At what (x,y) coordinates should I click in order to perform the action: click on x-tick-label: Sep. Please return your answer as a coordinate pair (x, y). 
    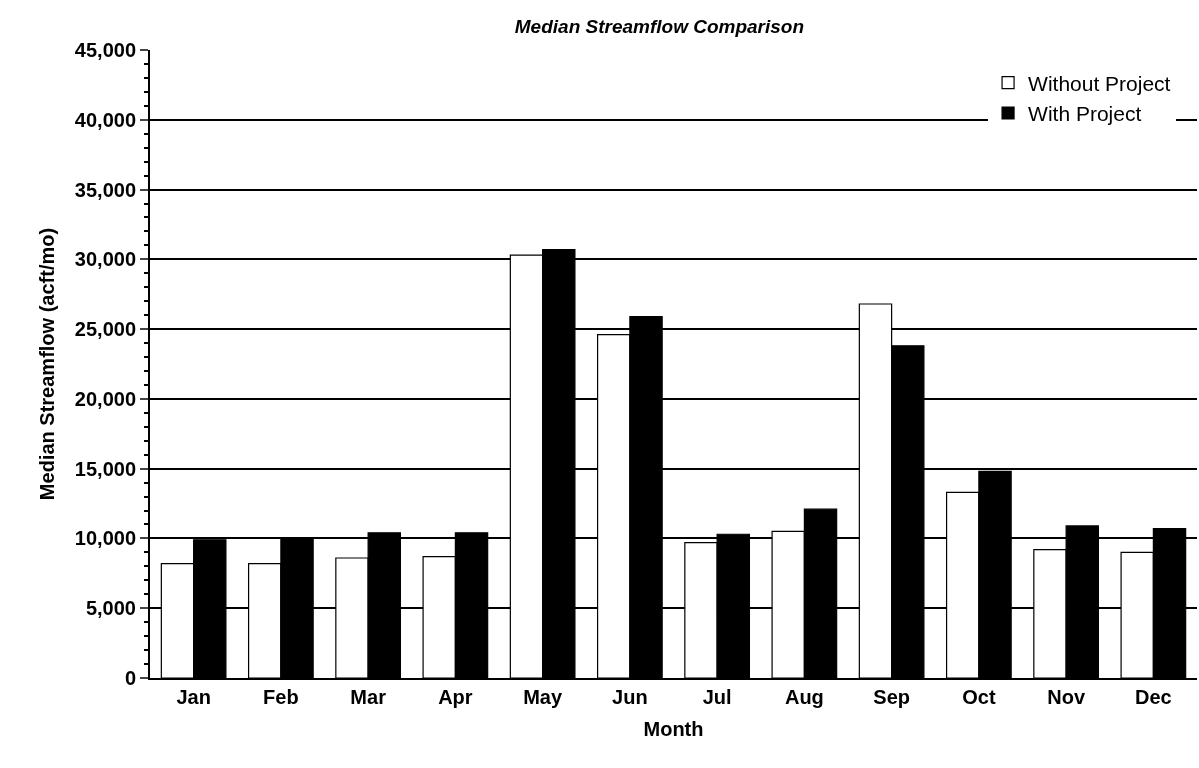
    Looking at the image, I should click on (891, 697).